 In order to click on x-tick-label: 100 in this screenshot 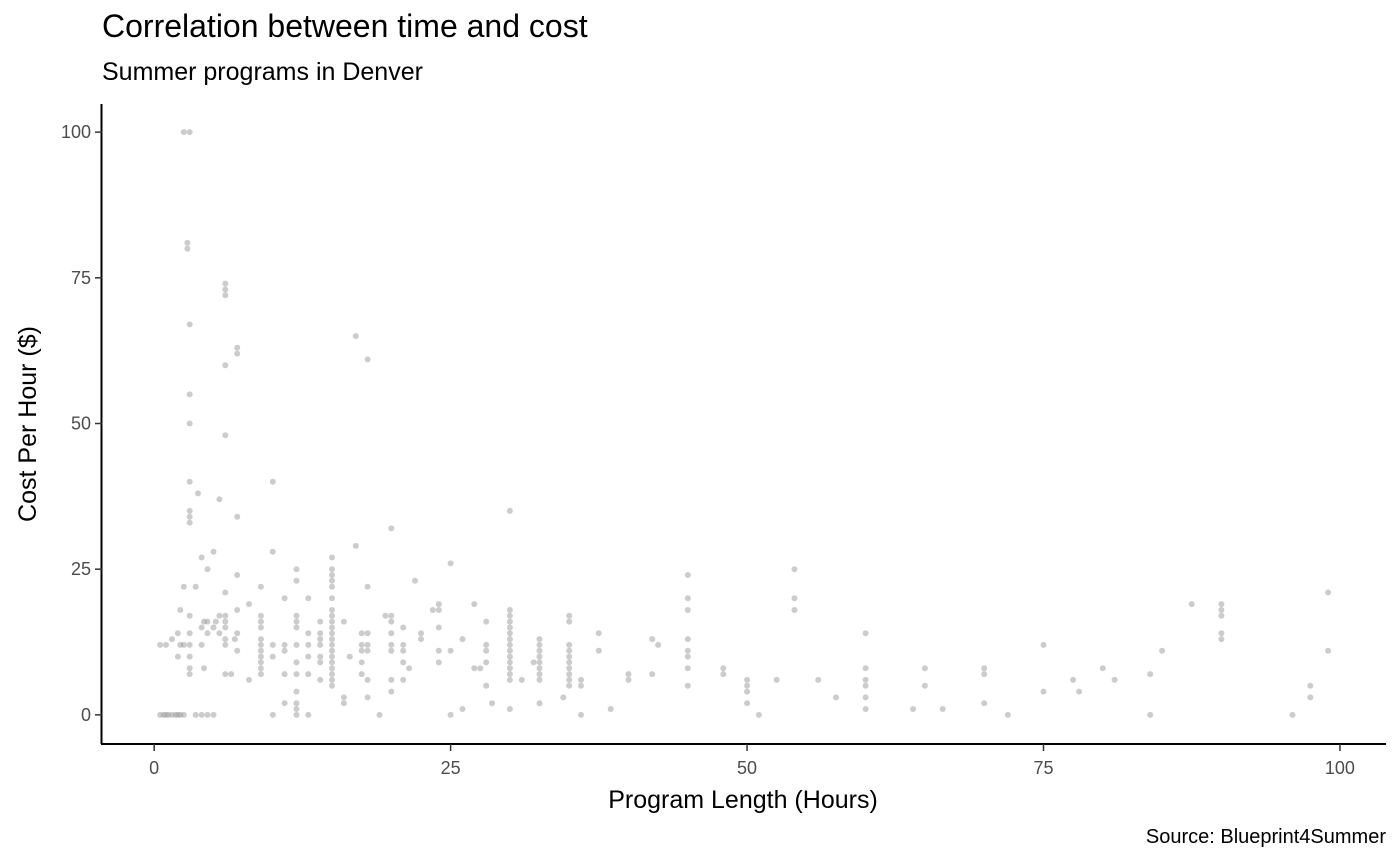, I will do `click(1340, 768)`.